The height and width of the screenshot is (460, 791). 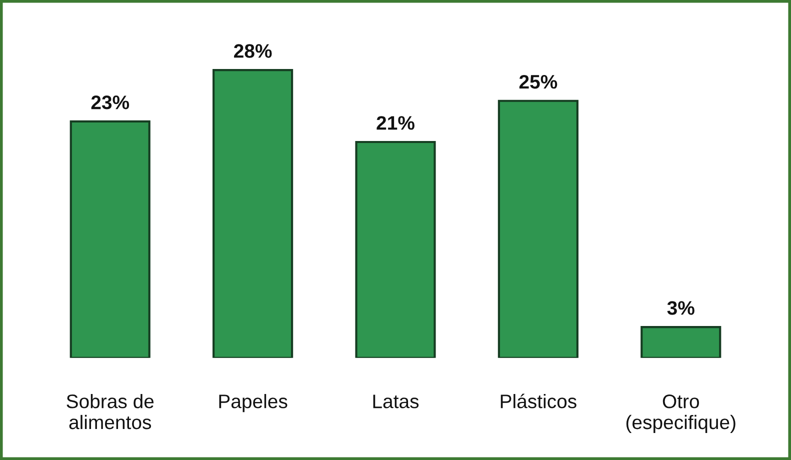 I want to click on x-tick-label: Sobras de alimentos, so click(x=110, y=412).